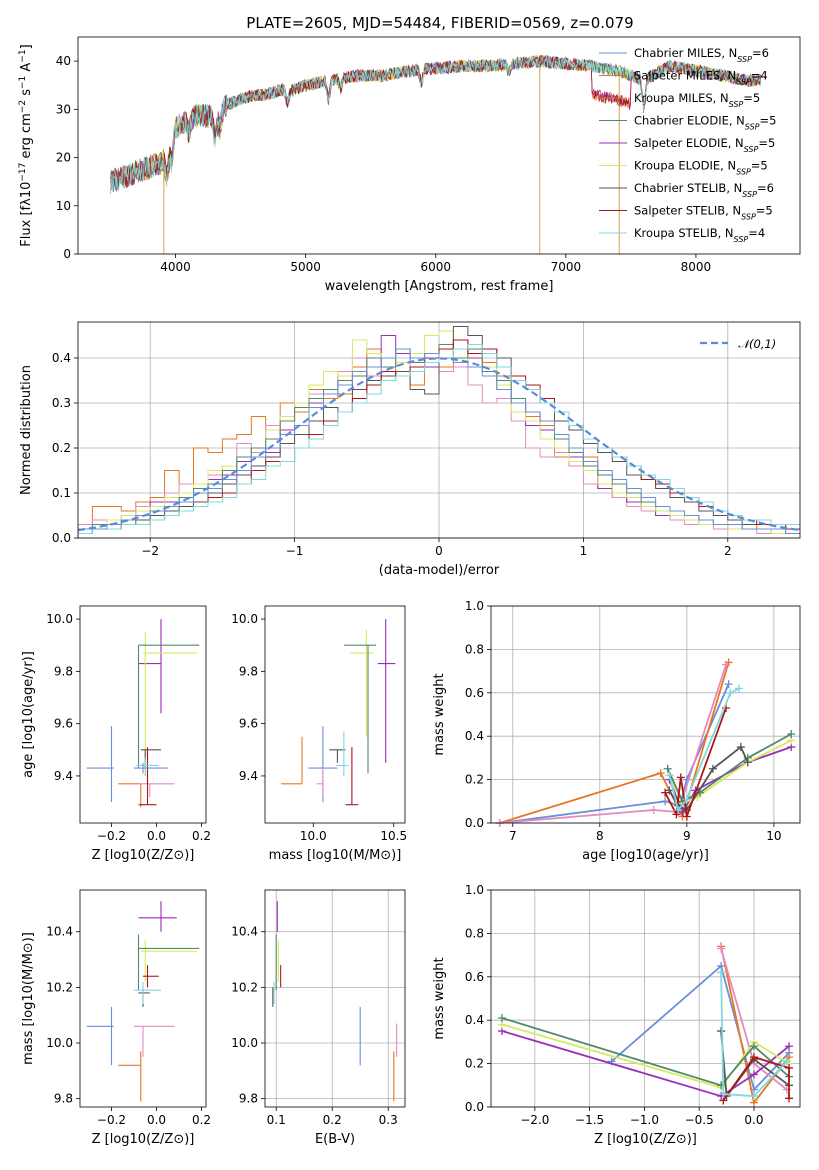  I want to click on legend-label: Chabrier ELODIE, NSSP=5, so click(705, 123).